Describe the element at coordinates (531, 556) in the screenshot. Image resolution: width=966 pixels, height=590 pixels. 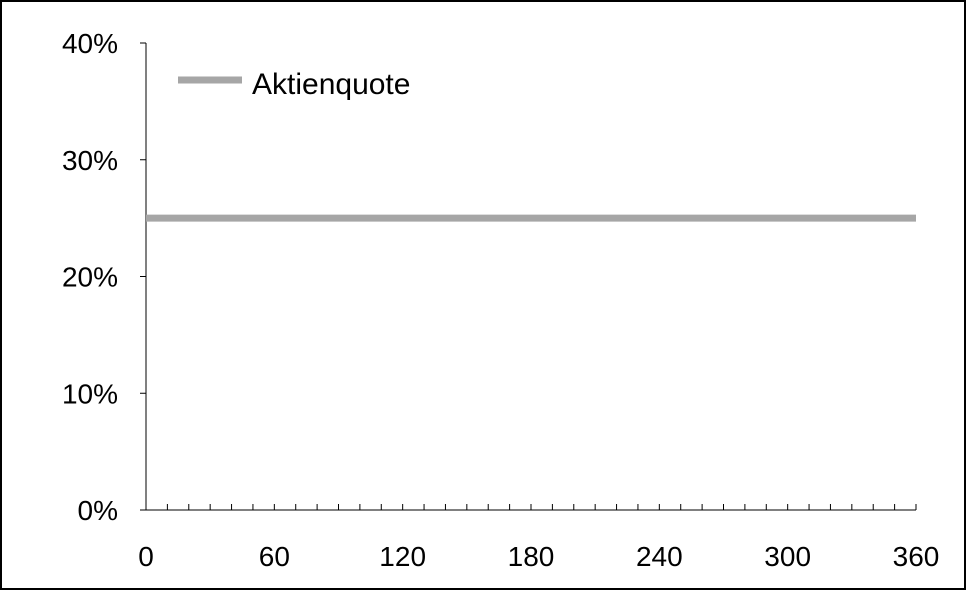
I see `x-tick-label: 180` at that location.